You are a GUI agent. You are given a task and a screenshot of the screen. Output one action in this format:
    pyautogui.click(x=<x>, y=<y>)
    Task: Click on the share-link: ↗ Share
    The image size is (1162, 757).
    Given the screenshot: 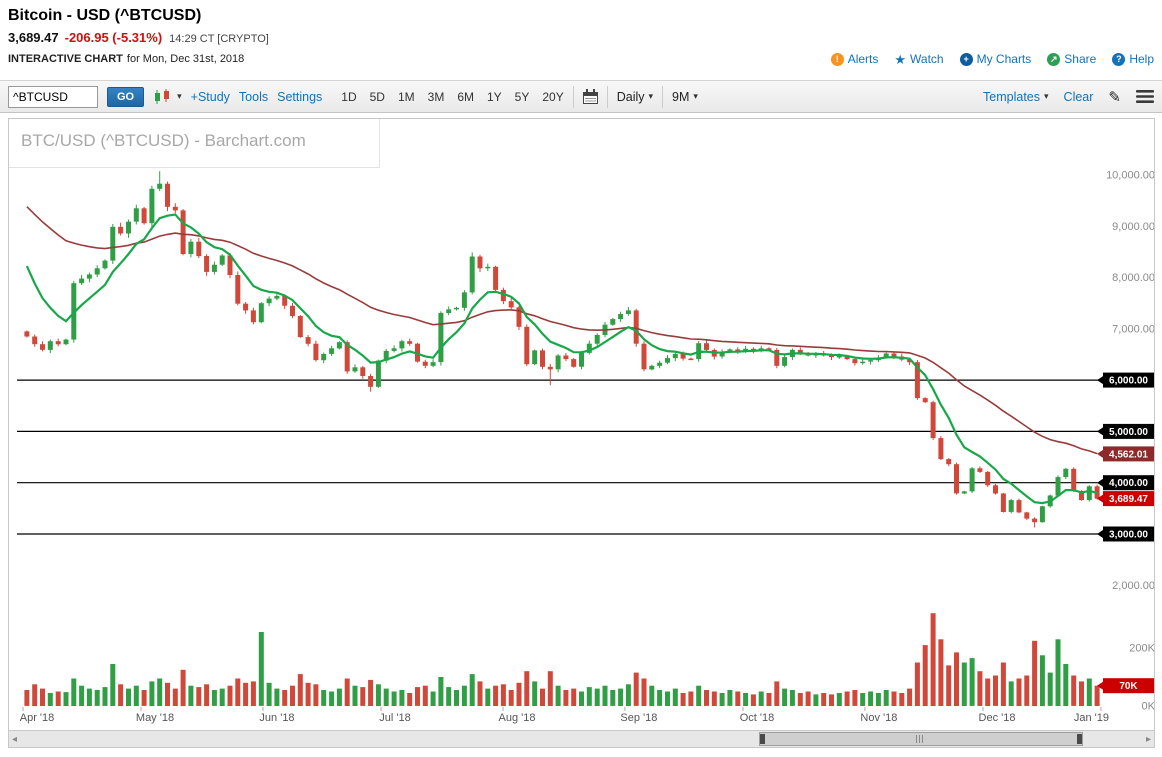 What is the action you would take?
    pyautogui.click(x=1071, y=59)
    